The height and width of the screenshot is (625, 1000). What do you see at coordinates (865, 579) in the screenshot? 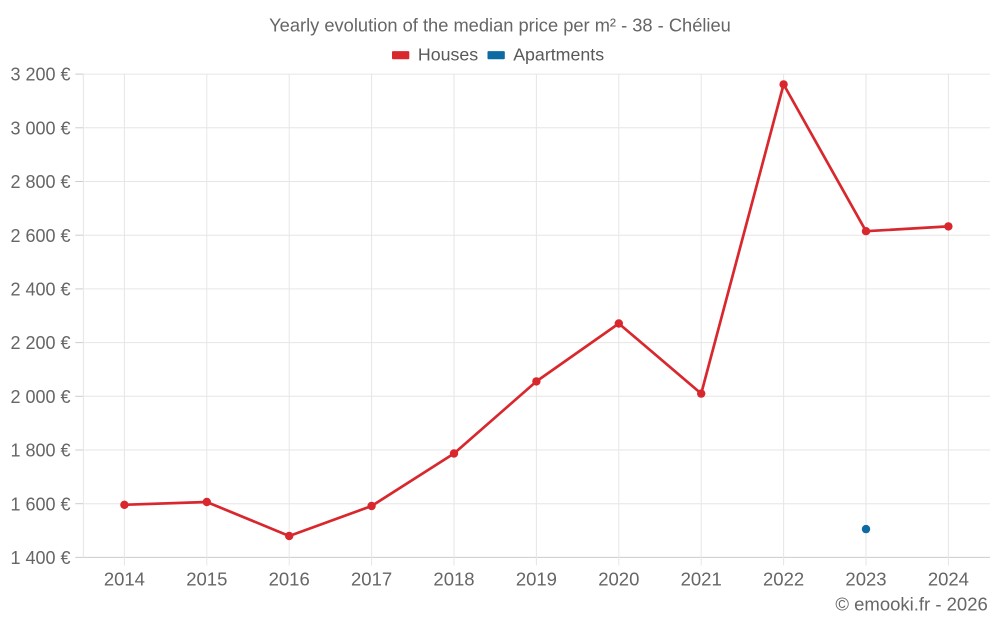
I see `svg-text: 2023` at bounding box center [865, 579].